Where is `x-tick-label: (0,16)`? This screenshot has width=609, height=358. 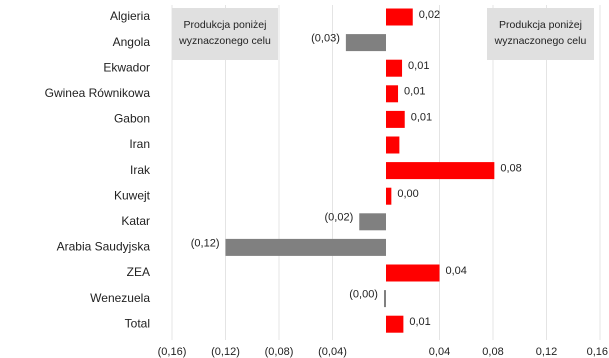
x-tick-label: (0,16) is located at coordinates (172, 352).